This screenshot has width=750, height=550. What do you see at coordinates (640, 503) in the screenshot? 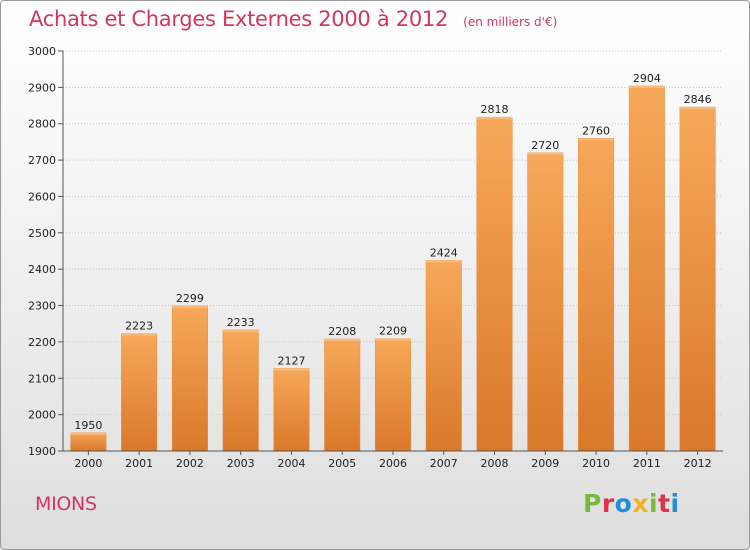
I see `logo-letter: x` at bounding box center [640, 503].